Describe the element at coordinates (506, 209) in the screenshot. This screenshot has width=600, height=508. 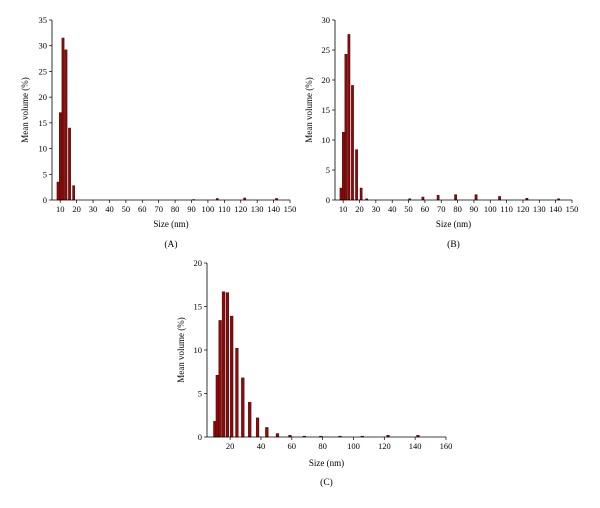
I see `chart-b-x-tick-label-10: 110` at that location.